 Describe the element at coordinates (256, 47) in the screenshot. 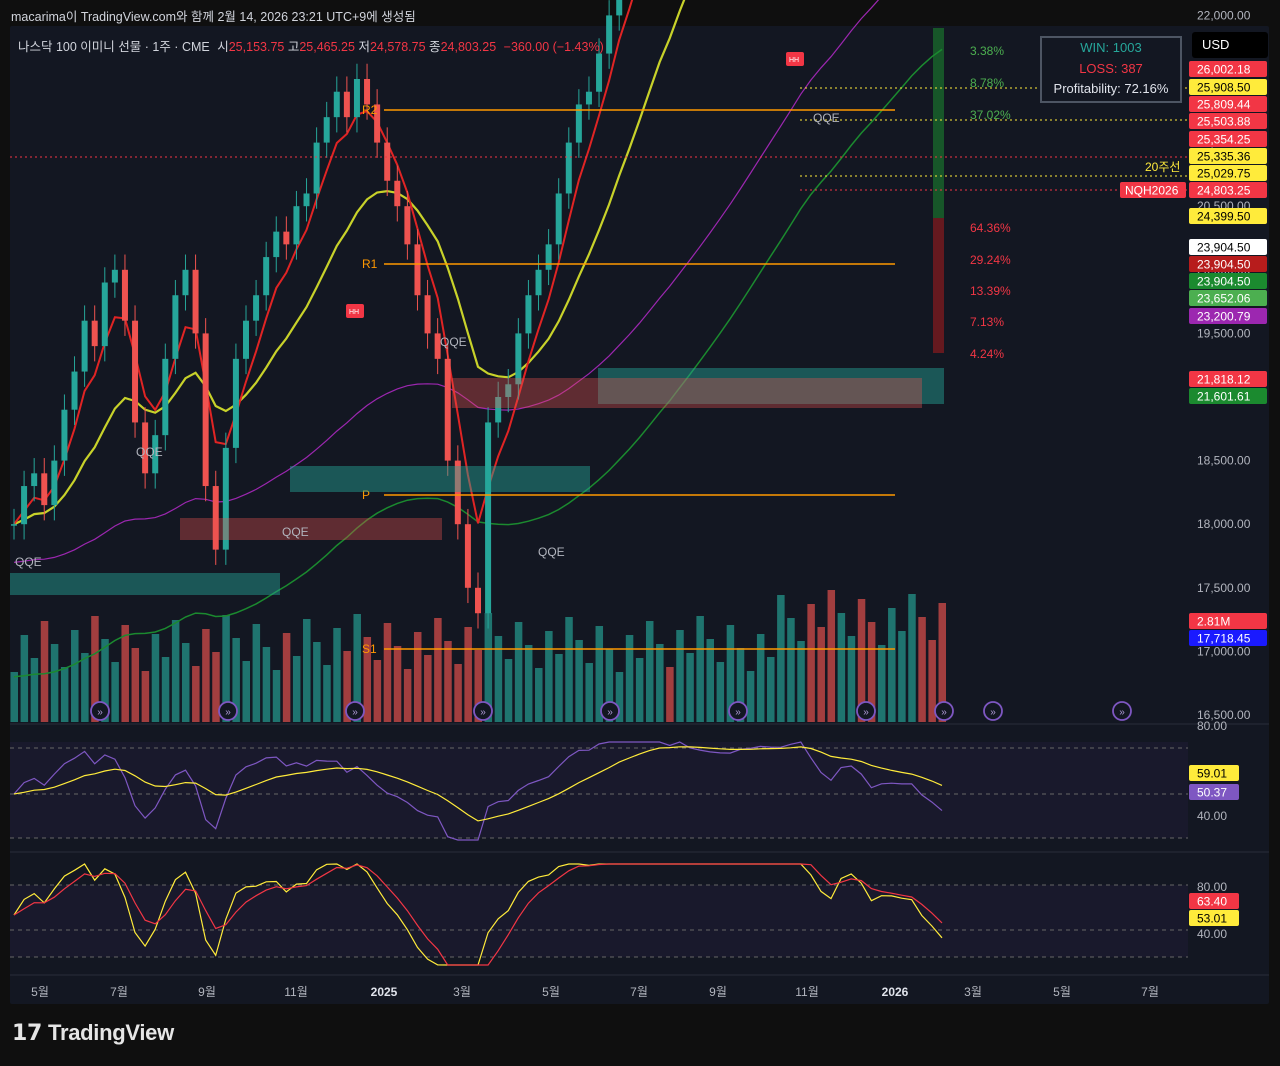

I see `open-value: 25,153.75` at that location.